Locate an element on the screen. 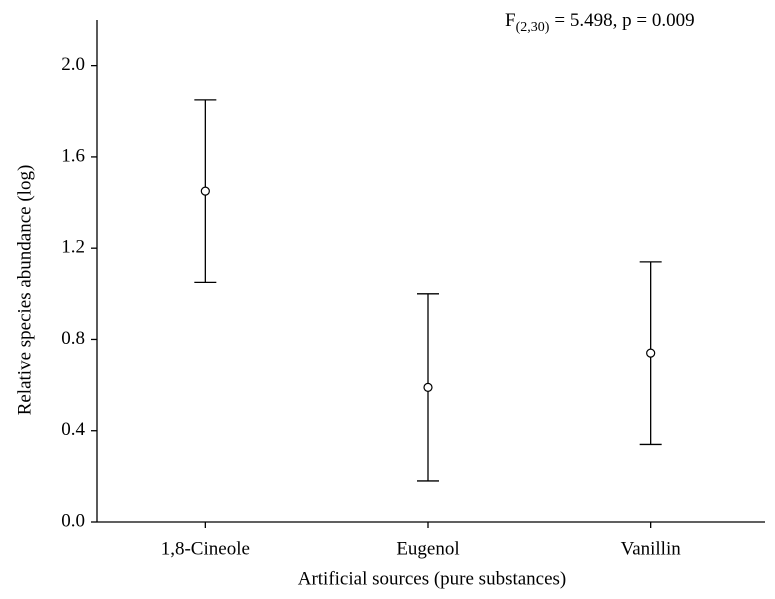 The height and width of the screenshot is (599, 775). y-tick-label: 0.0 is located at coordinates (73, 520).